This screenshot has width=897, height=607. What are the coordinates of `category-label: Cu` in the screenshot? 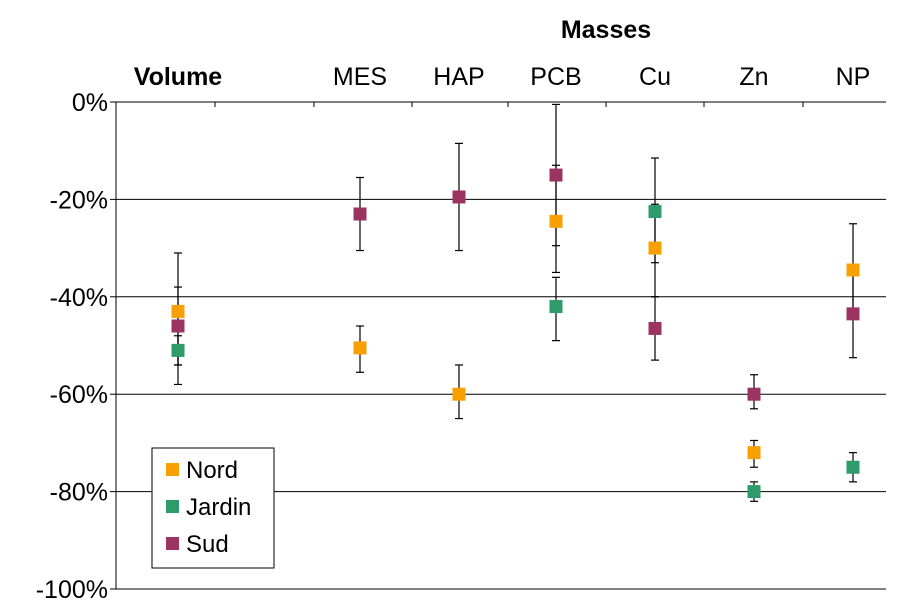 It's located at (655, 77).